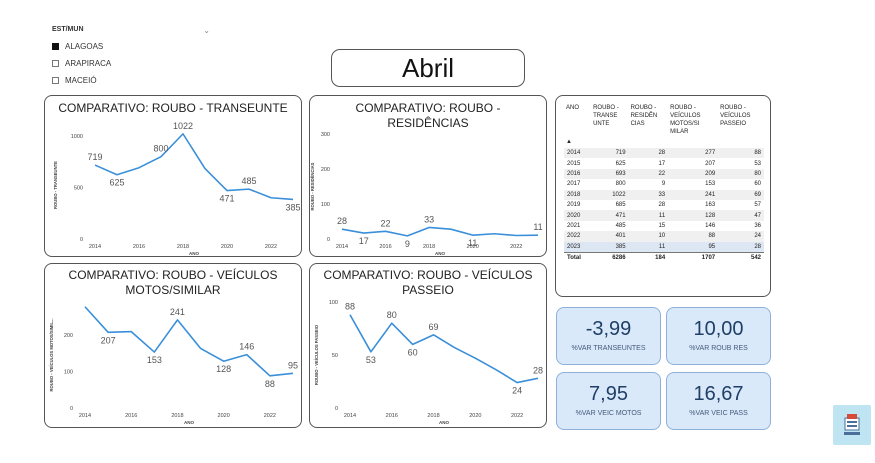 Image resolution: width=875 pixels, height=463 pixels. I want to click on column-header: ANO, so click(573, 108).